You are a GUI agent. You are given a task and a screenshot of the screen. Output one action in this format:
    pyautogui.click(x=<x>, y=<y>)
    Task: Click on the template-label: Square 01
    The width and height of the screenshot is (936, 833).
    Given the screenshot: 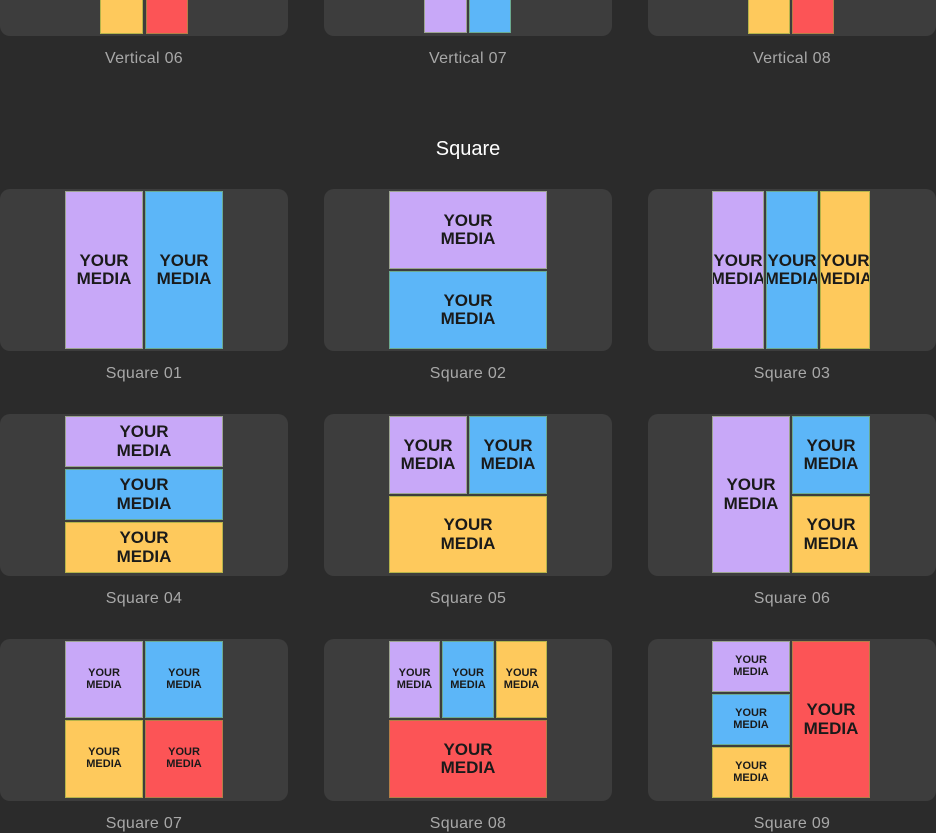 What is the action you would take?
    pyautogui.click(x=144, y=373)
    